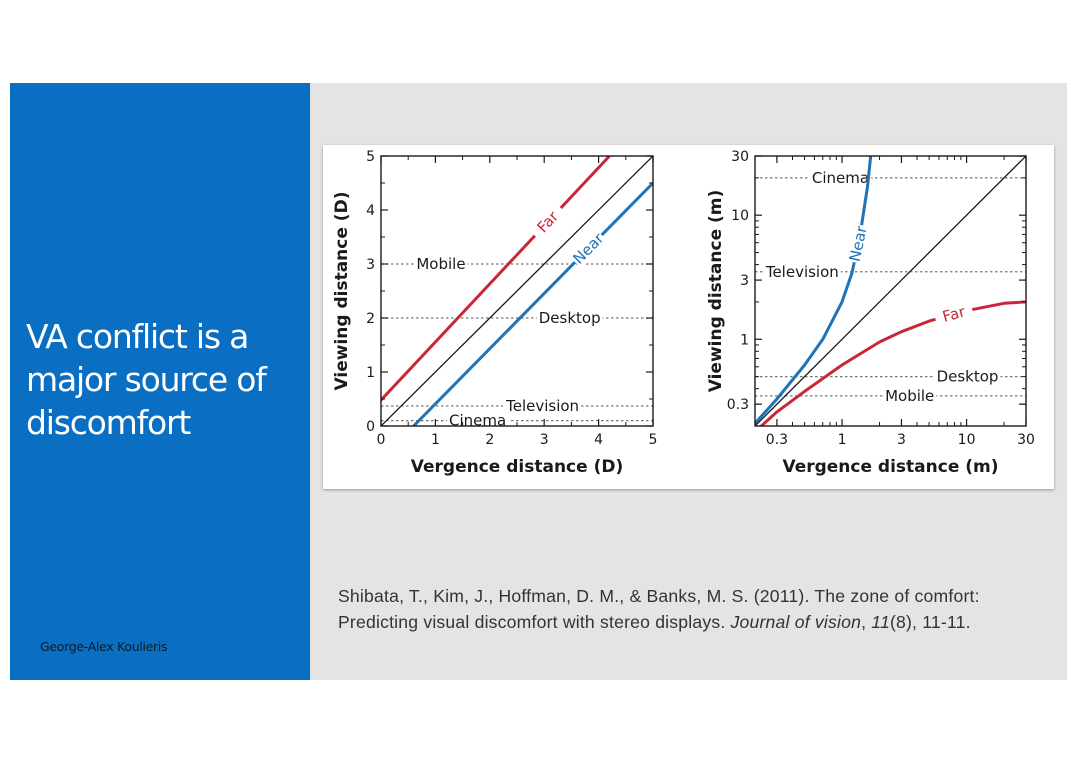 The image size is (1080, 764). What do you see at coordinates (890, 467) in the screenshot?
I see `x-axis-title: Vergence distance (m)` at bounding box center [890, 467].